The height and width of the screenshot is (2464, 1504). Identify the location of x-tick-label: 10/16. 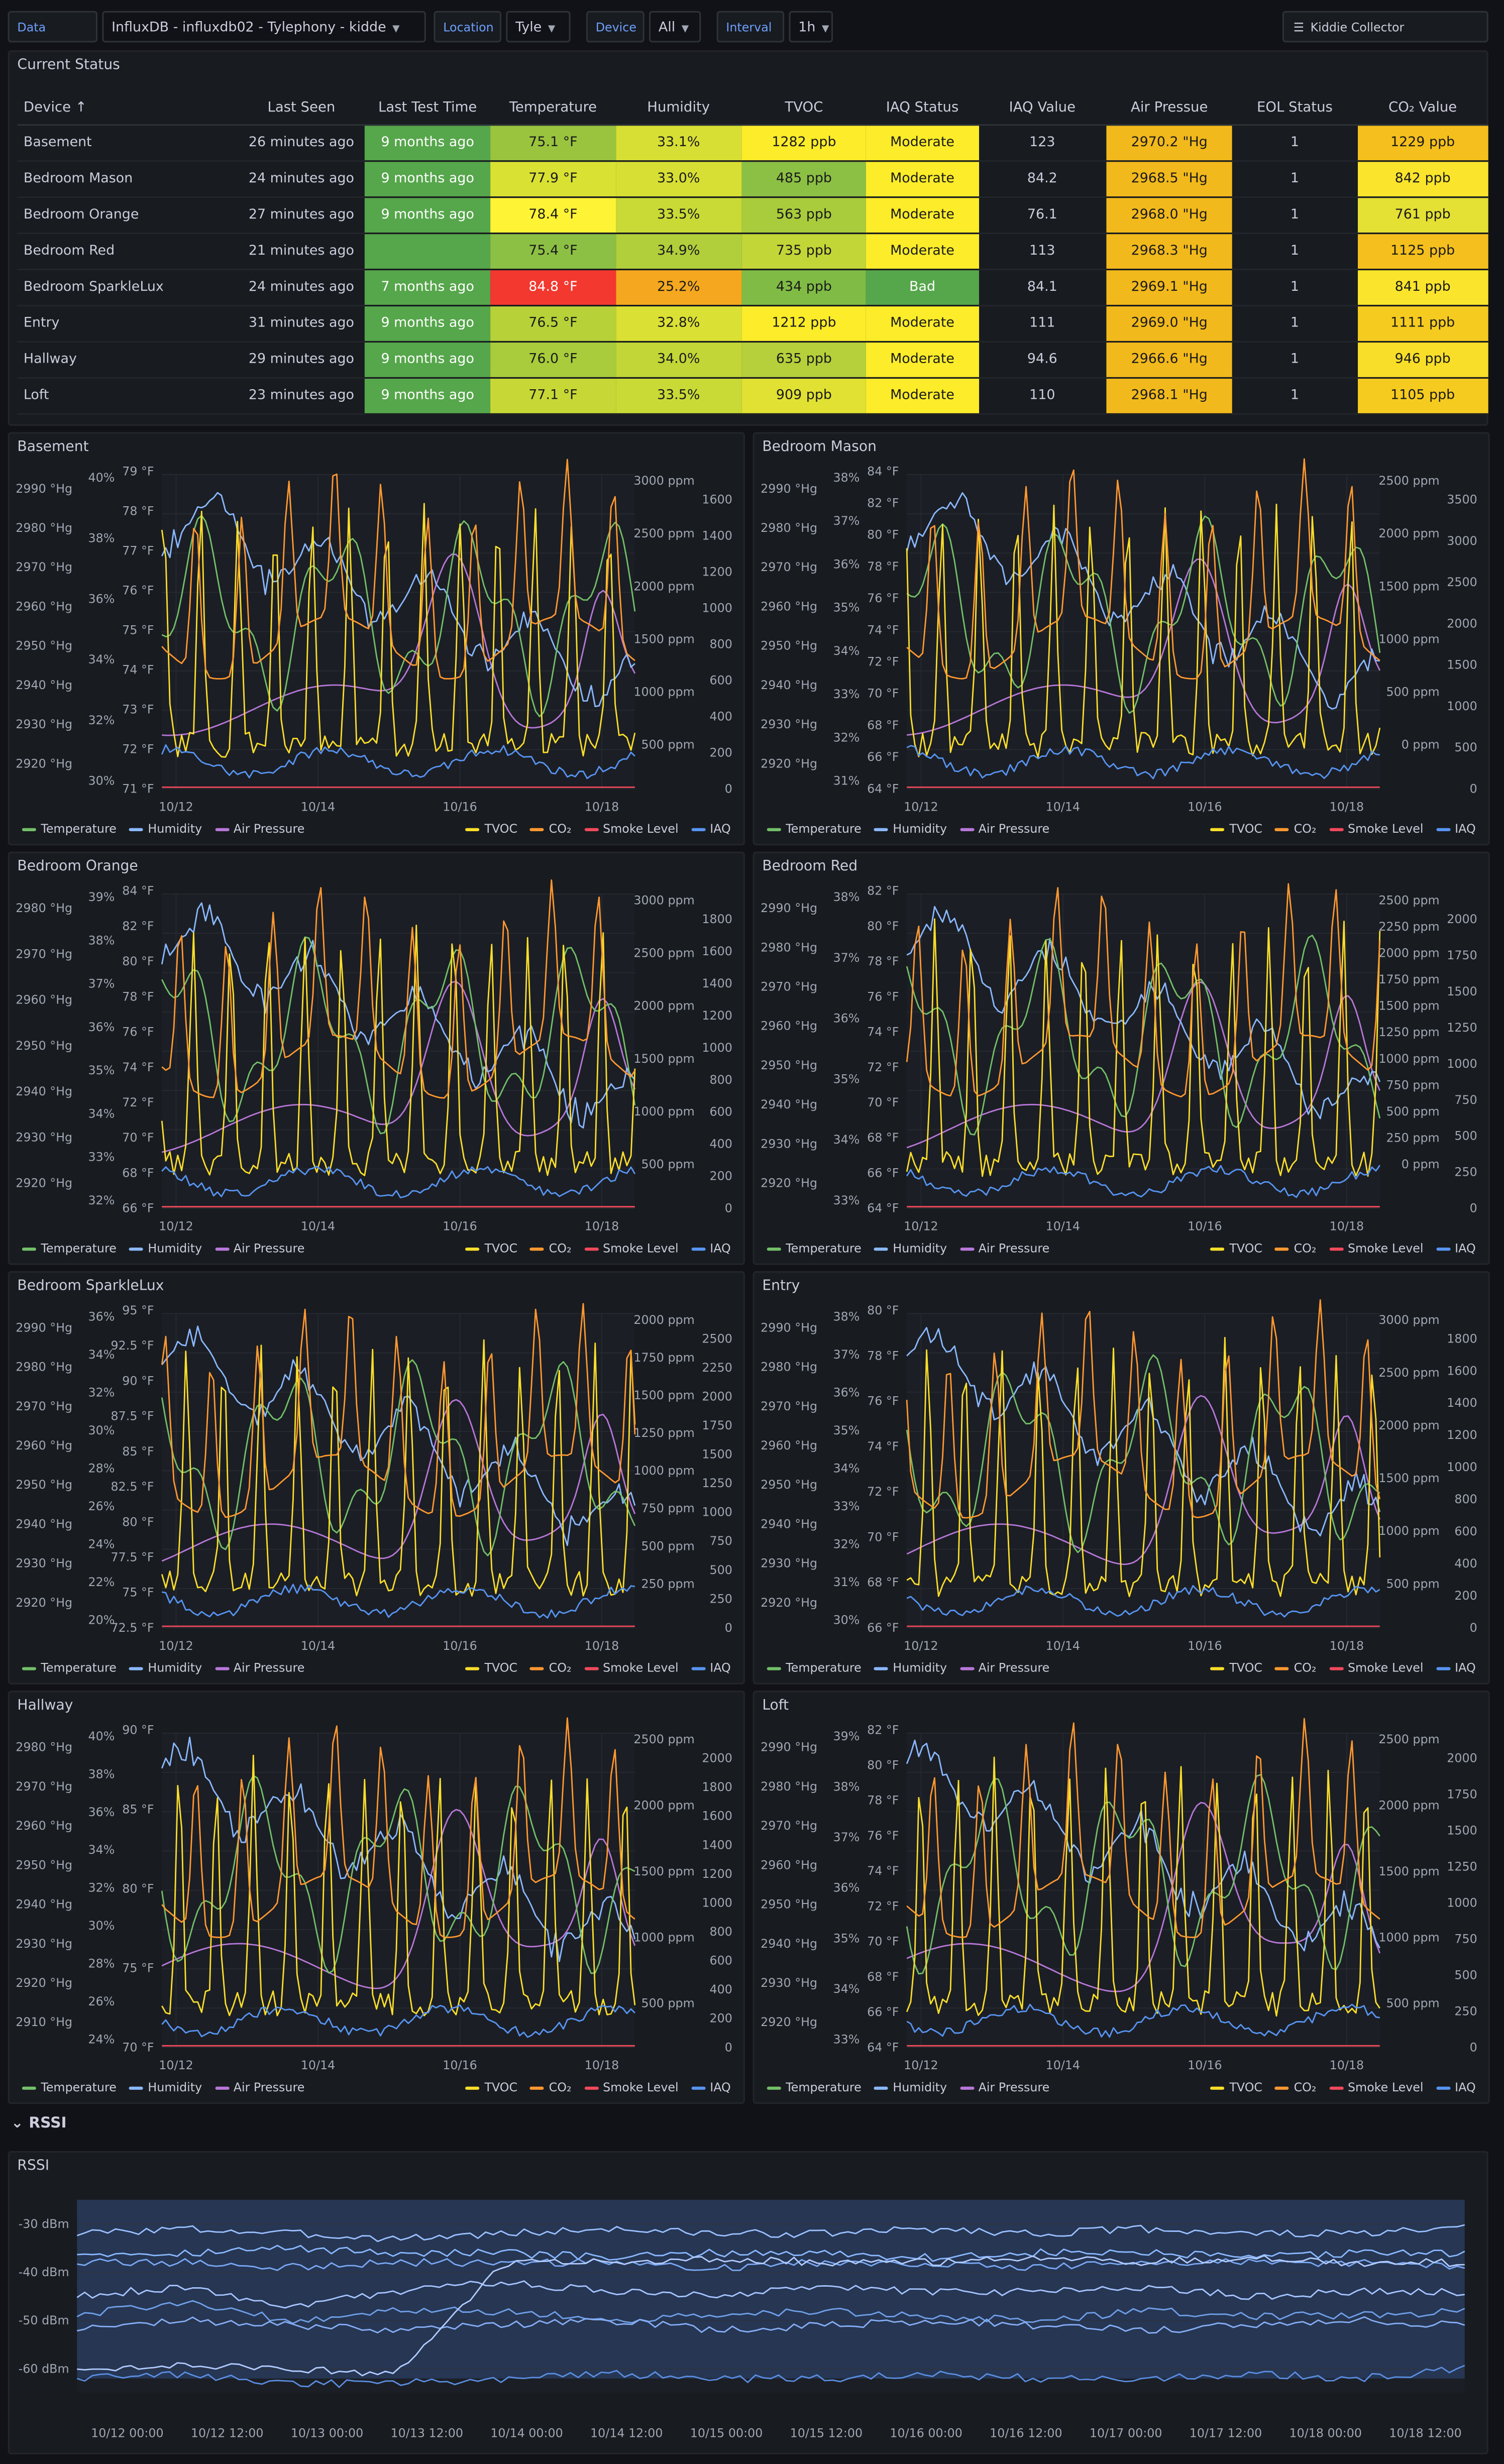
(460, 2065).